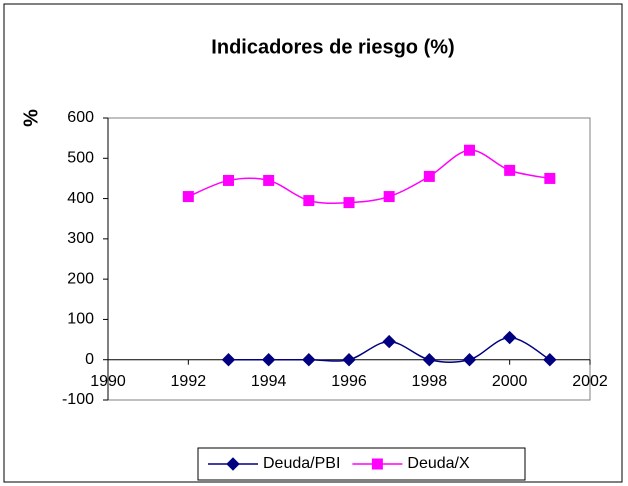 The height and width of the screenshot is (486, 628). Describe the element at coordinates (438, 463) in the screenshot. I see `legend-label: Deuda/X` at that location.